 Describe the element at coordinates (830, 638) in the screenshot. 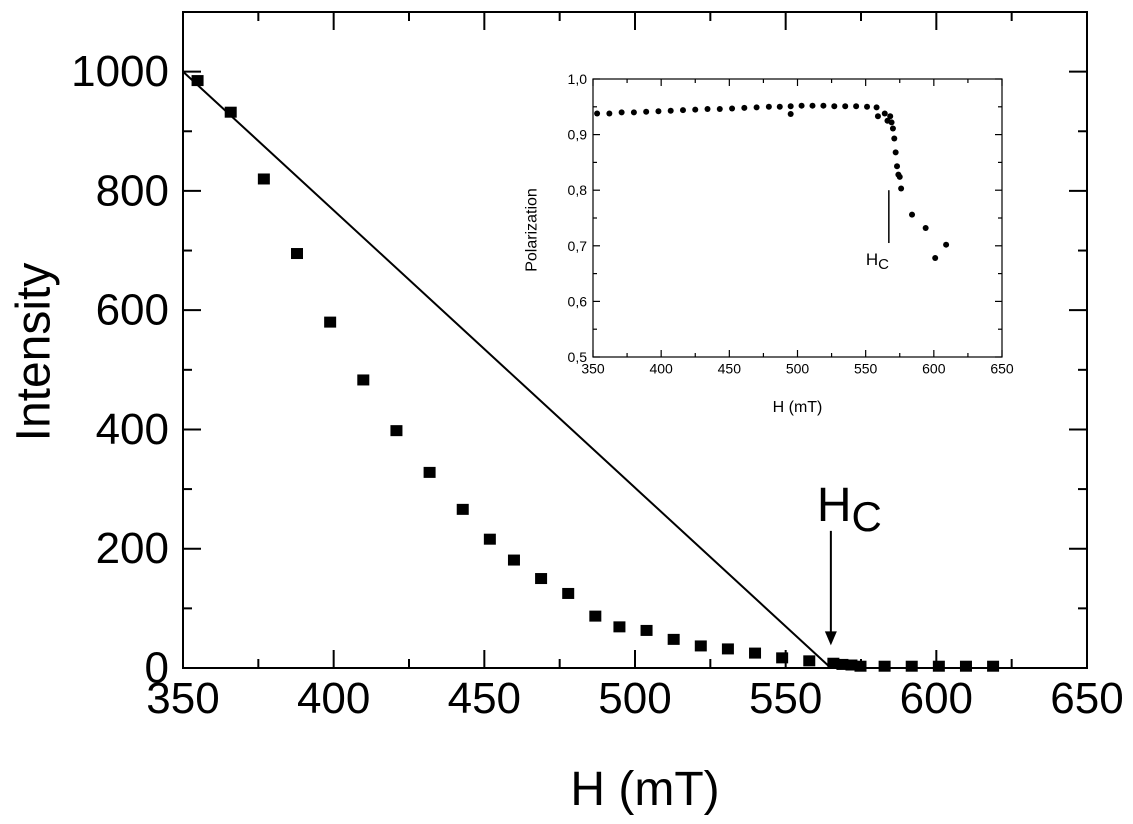

I see `main-hc-arrow-head` at that location.